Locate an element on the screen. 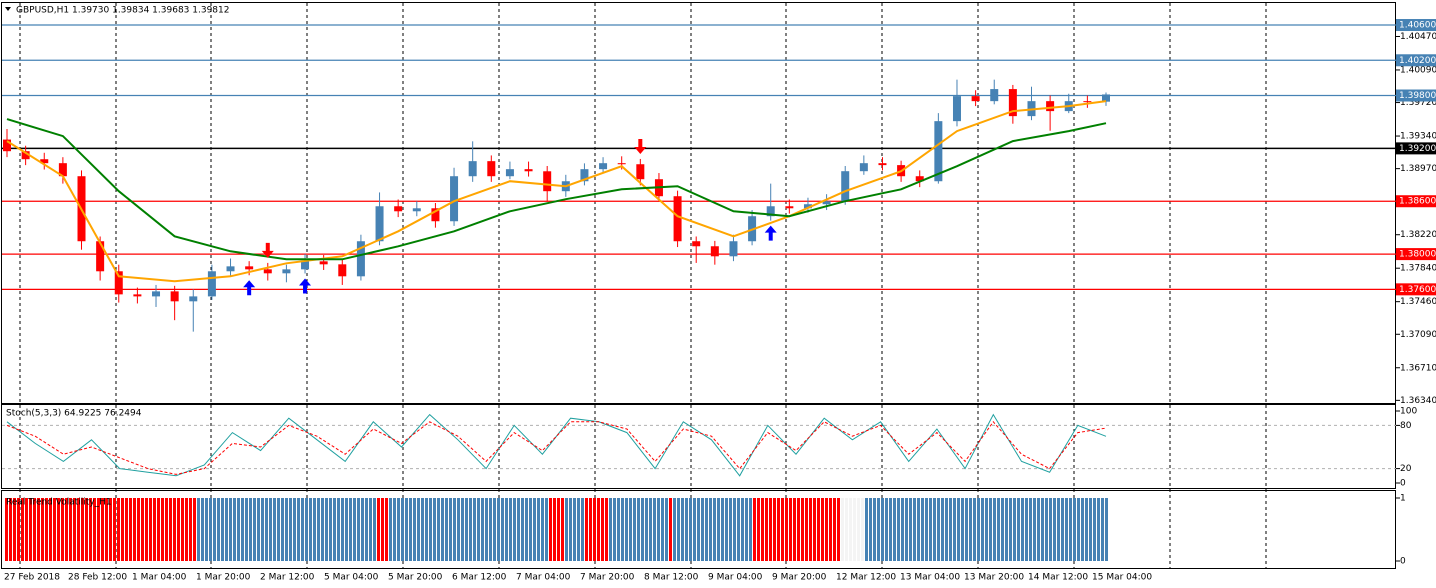  dropdown-icon is located at coordinates (8, 9).